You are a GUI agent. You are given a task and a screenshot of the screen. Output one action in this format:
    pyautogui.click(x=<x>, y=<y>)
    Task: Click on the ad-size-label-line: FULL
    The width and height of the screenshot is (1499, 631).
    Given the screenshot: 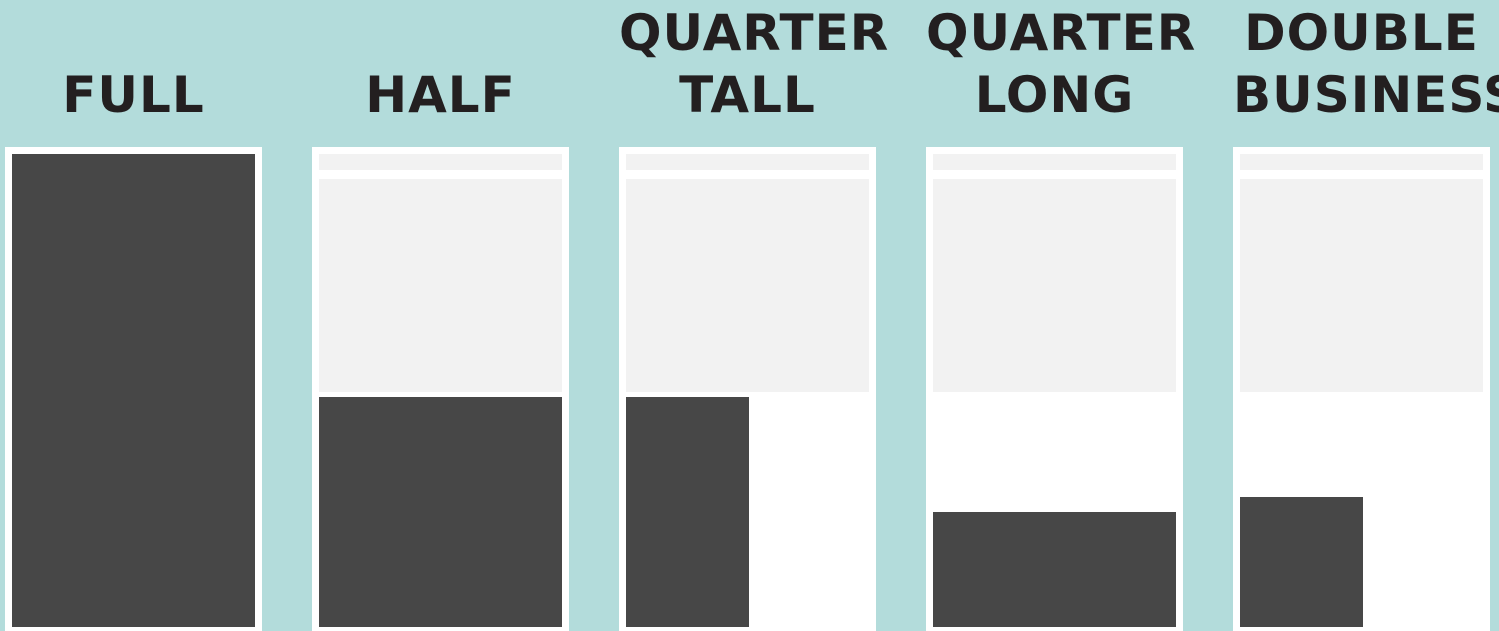 What is the action you would take?
    pyautogui.click(x=133, y=95)
    